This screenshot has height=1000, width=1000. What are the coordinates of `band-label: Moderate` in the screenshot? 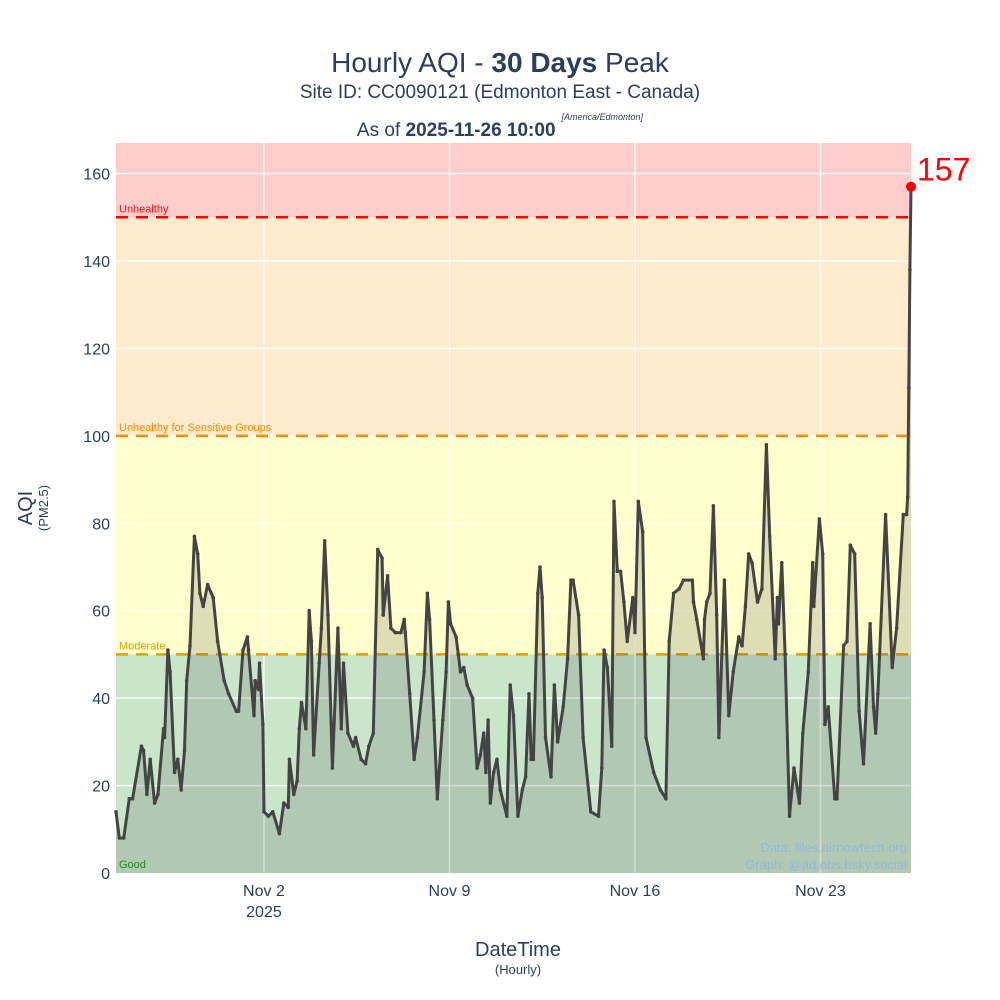 It's located at (142, 646).